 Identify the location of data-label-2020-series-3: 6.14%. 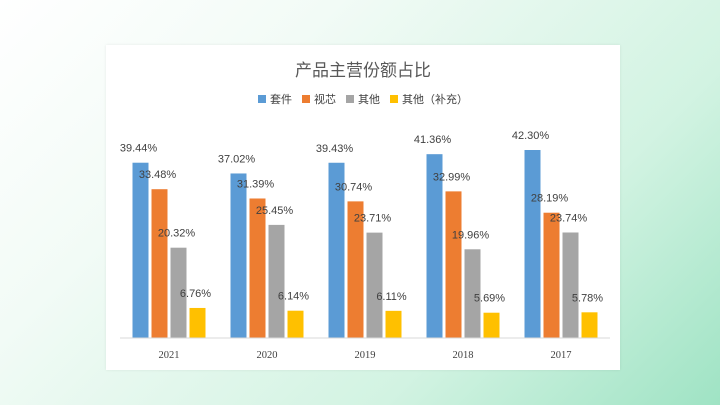
(293, 297).